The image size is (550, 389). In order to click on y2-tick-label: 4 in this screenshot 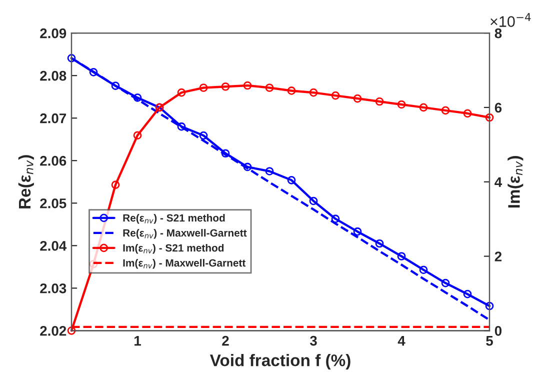, I will do `click(498, 182)`.